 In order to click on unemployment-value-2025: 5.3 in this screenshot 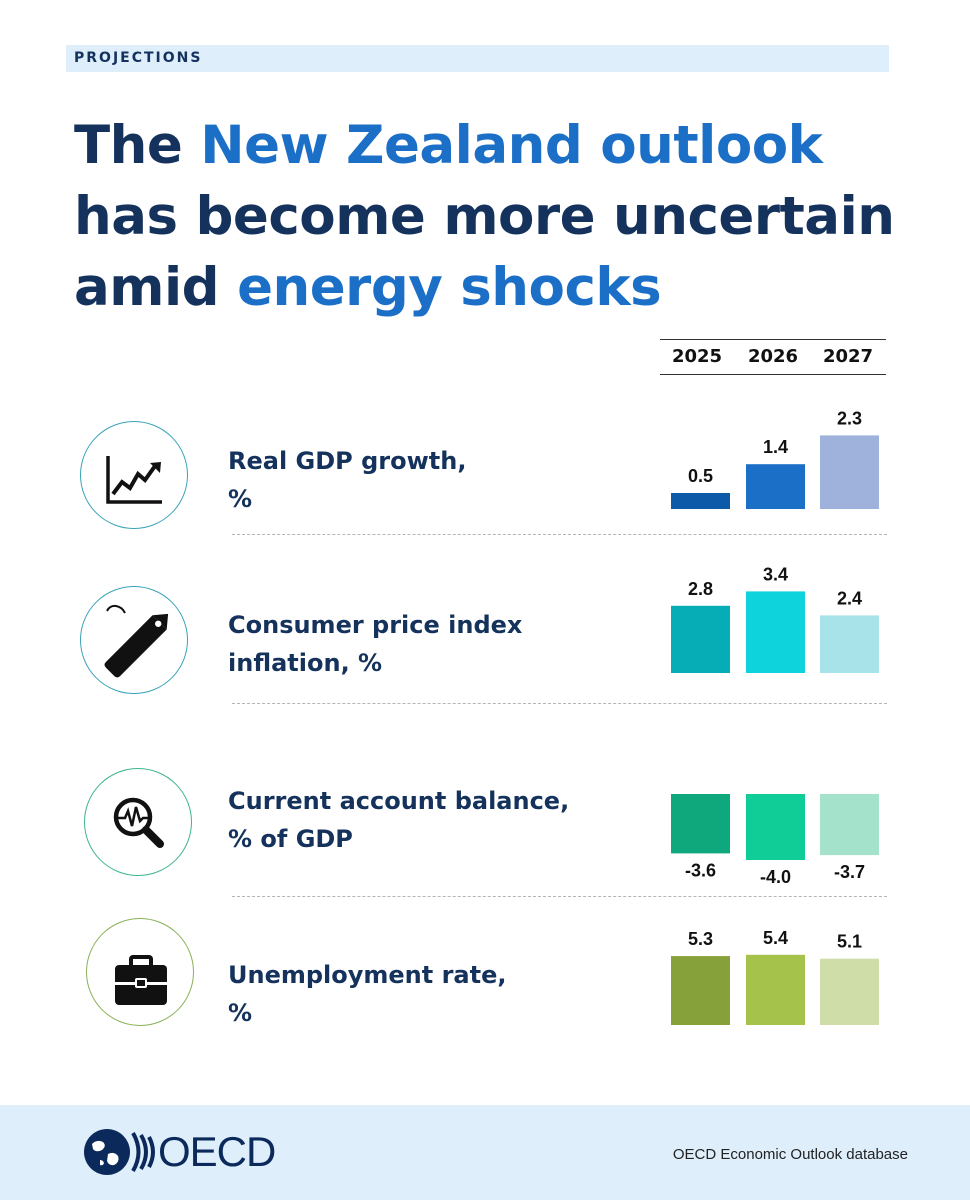, I will do `click(700, 939)`.